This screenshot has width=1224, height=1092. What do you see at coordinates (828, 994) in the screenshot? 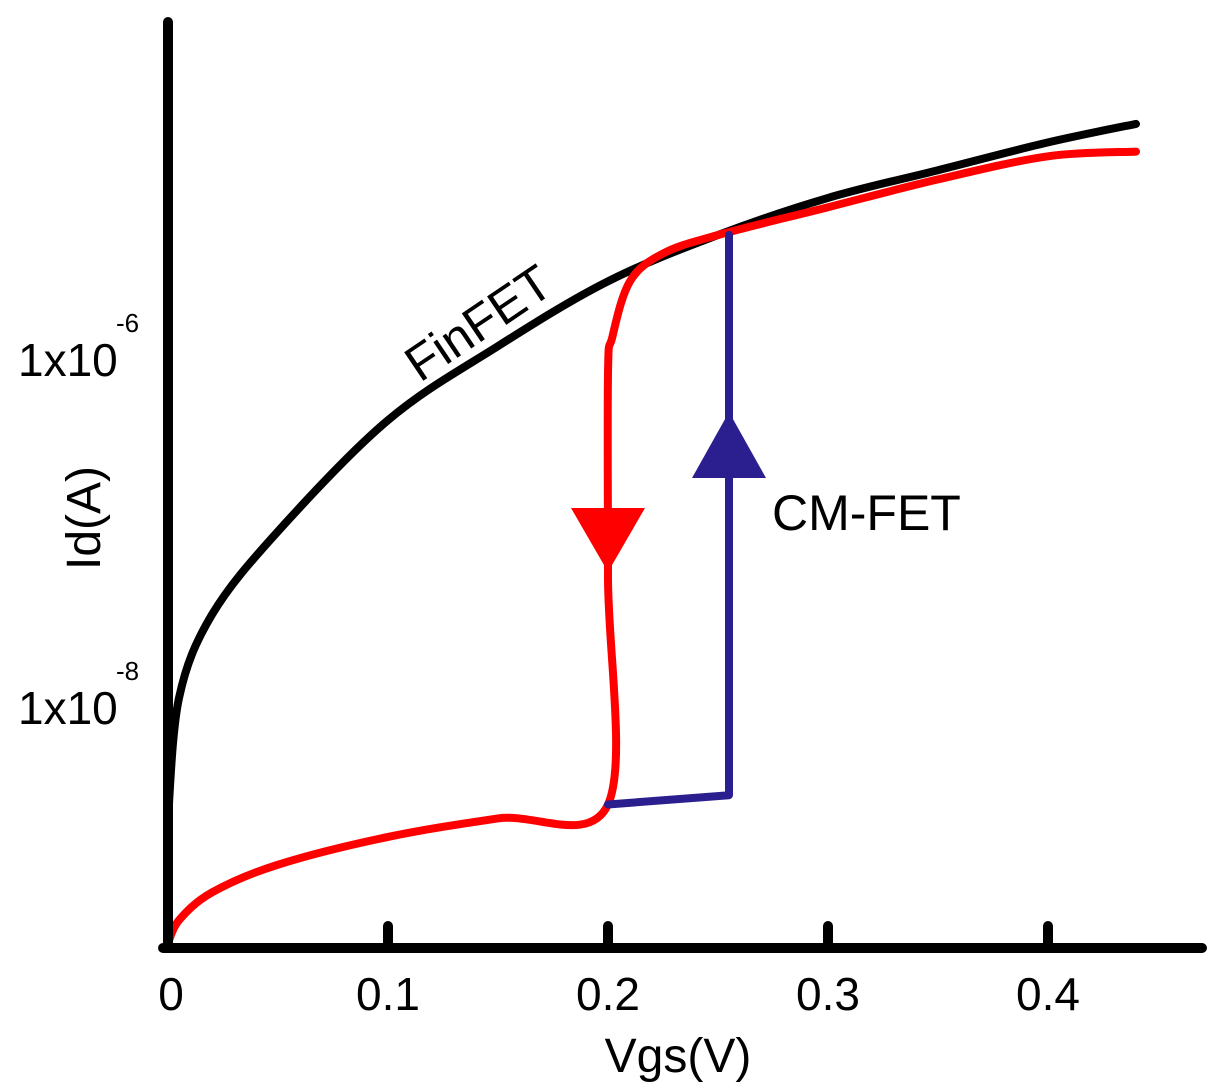
I see `x-tick-label-3: 0.3` at bounding box center [828, 994].